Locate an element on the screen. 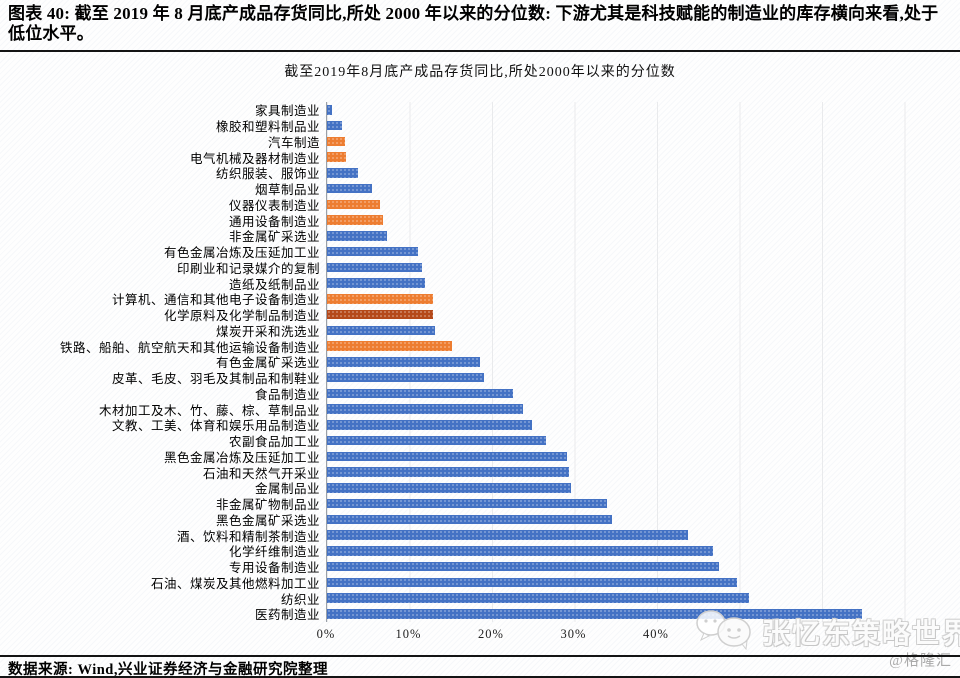 Image resolution: width=960 pixels, height=678 pixels. category-label: 专用设备制造业 is located at coordinates (274, 568).